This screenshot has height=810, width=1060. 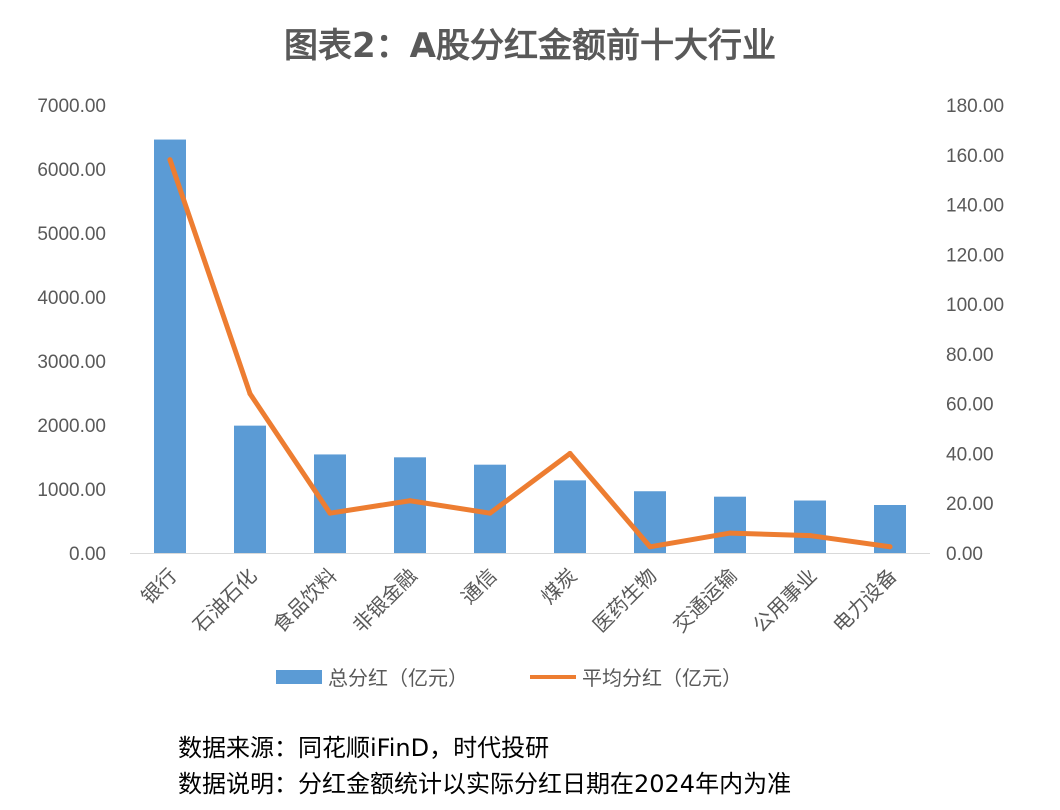 What do you see at coordinates (975, 106) in the screenshot?
I see `right-axis-tick-label: 180.00` at bounding box center [975, 106].